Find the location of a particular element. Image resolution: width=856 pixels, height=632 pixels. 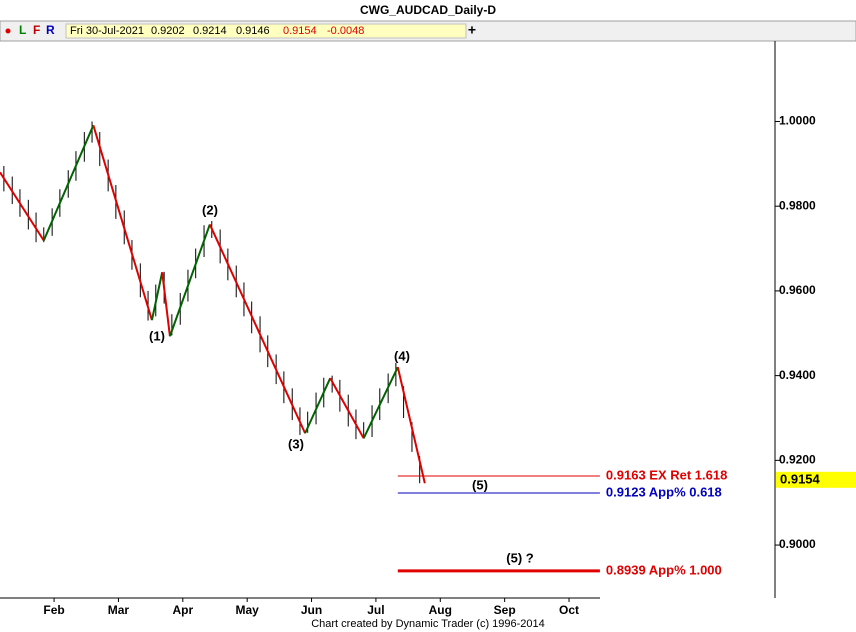

wave-label: (4) is located at coordinates (402, 355).